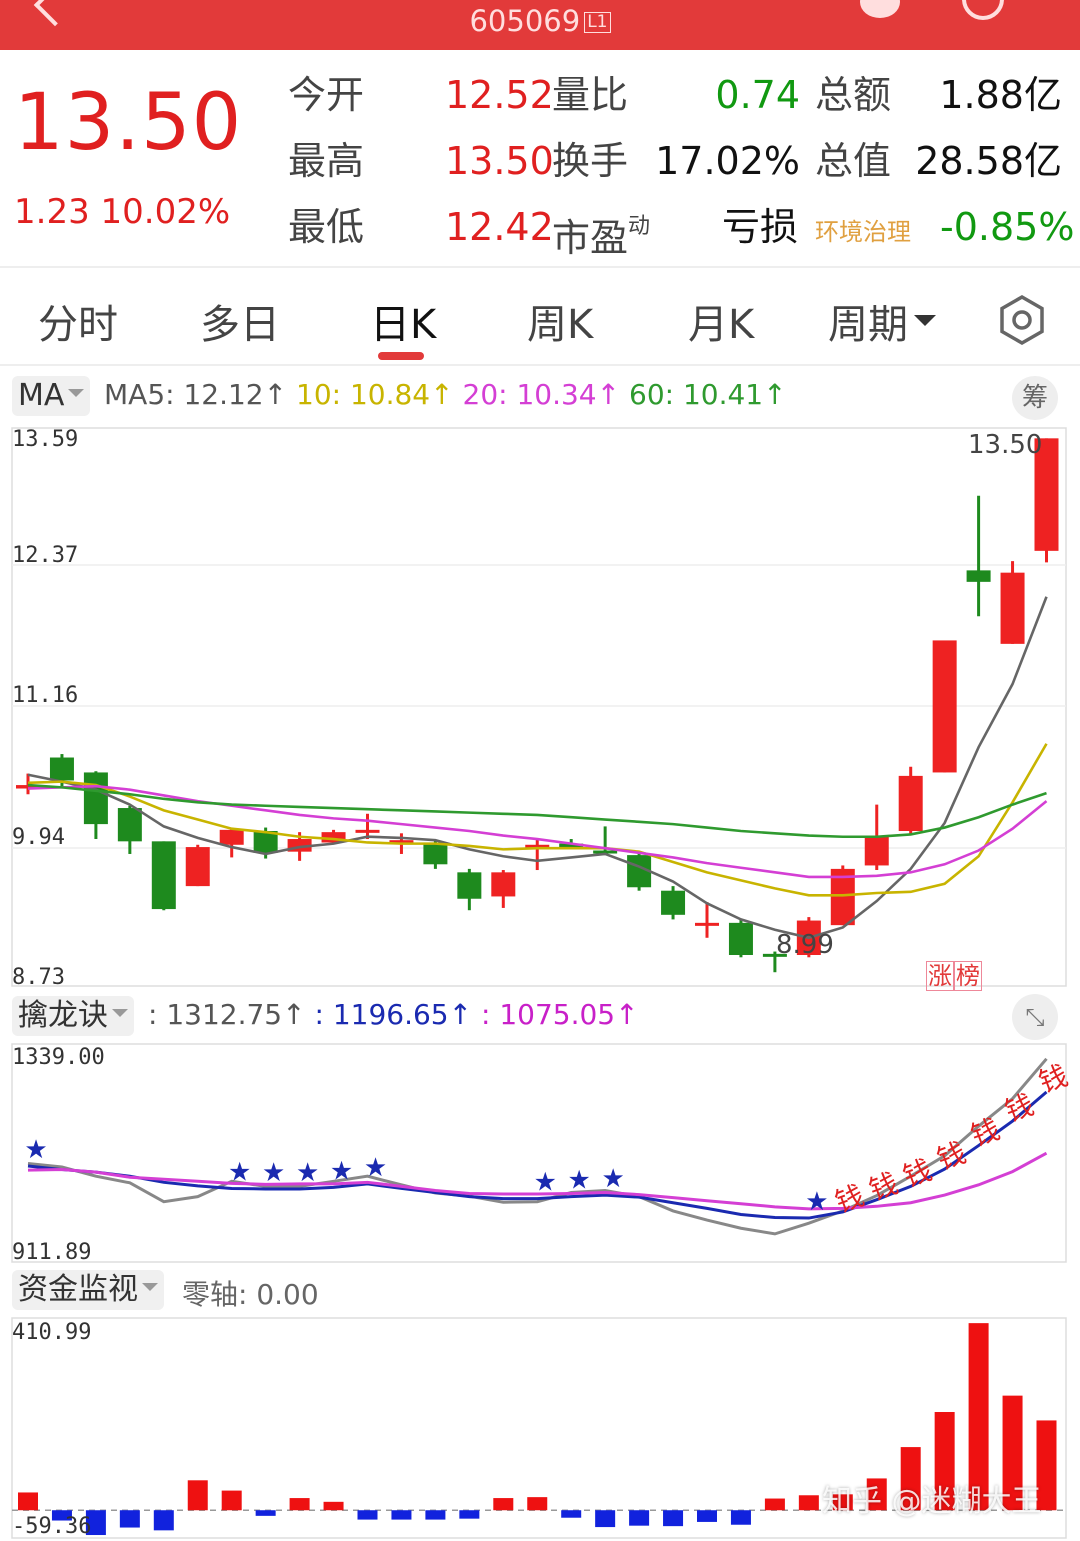 This screenshot has width=1080, height=1541. What do you see at coordinates (805, 945) in the screenshot?
I see `low-marker: 8.99` at bounding box center [805, 945].